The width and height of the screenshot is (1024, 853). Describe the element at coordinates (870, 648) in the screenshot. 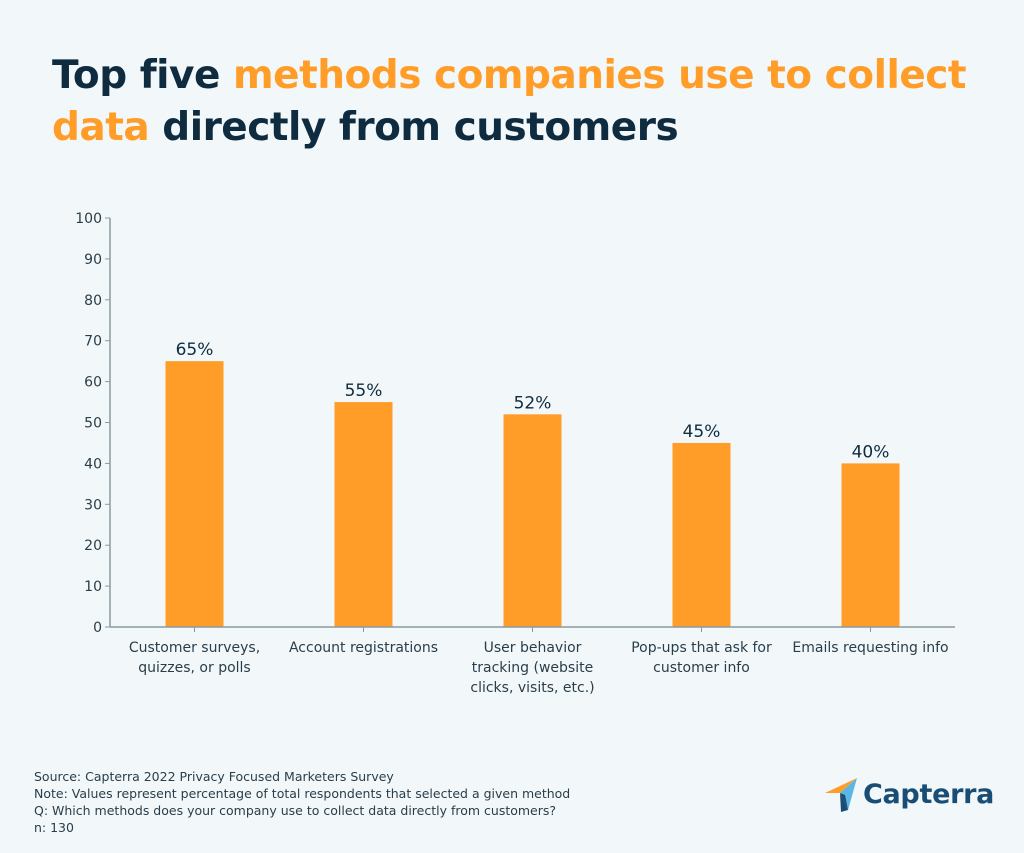

I see `x-tick-label: Emails requesting info` at that location.